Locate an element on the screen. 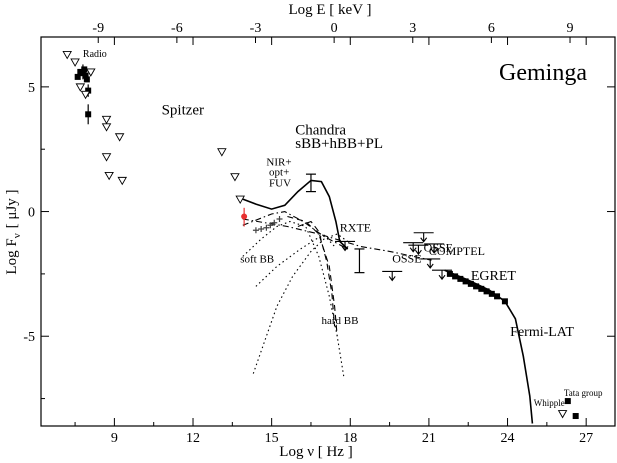  x-tick-label: 12 is located at coordinates (193, 438).